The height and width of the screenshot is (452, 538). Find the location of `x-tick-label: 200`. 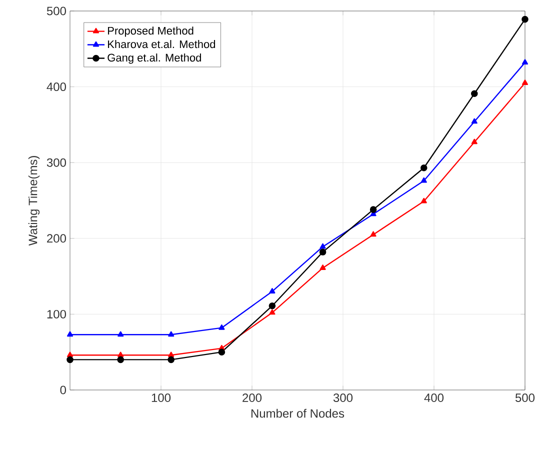

x-tick-label: 200 is located at coordinates (252, 398).